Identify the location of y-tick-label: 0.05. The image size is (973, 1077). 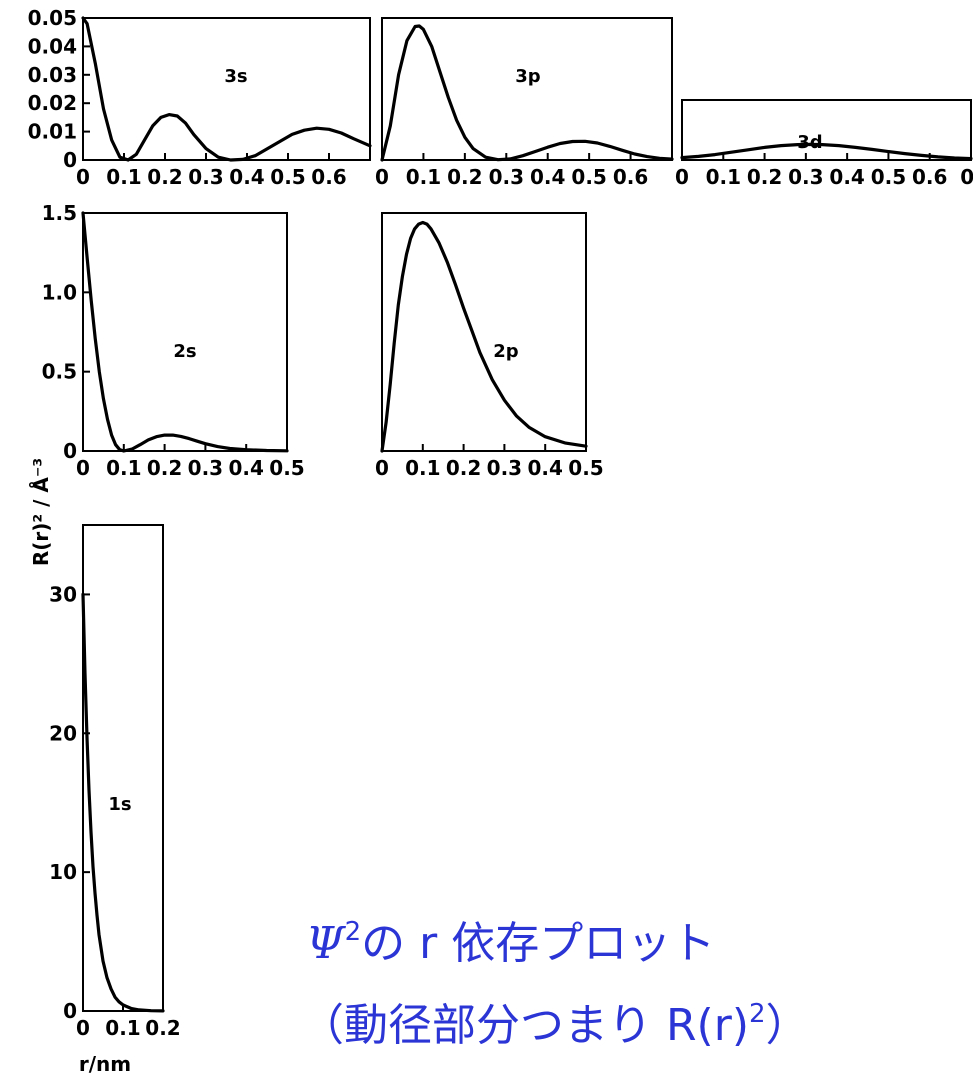
(52, 18).